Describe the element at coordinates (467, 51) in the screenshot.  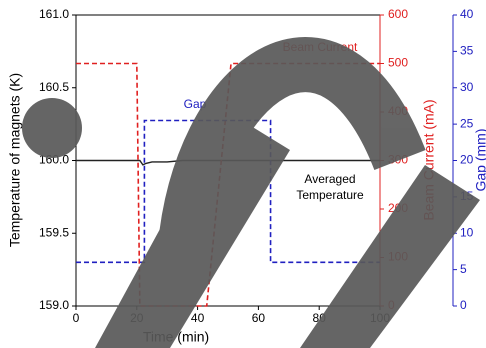
I see `y3-tick-label: 35` at that location.